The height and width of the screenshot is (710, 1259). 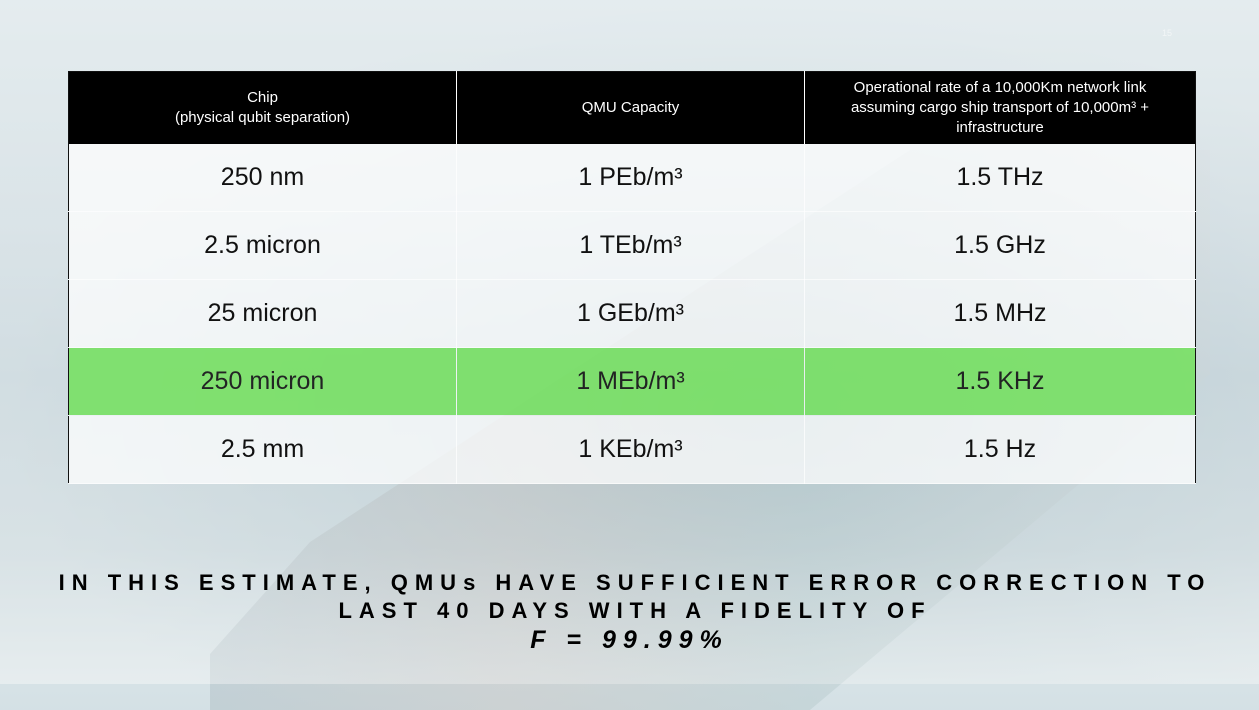 I want to click on cell-chip: 250 micron, so click(x=262, y=381).